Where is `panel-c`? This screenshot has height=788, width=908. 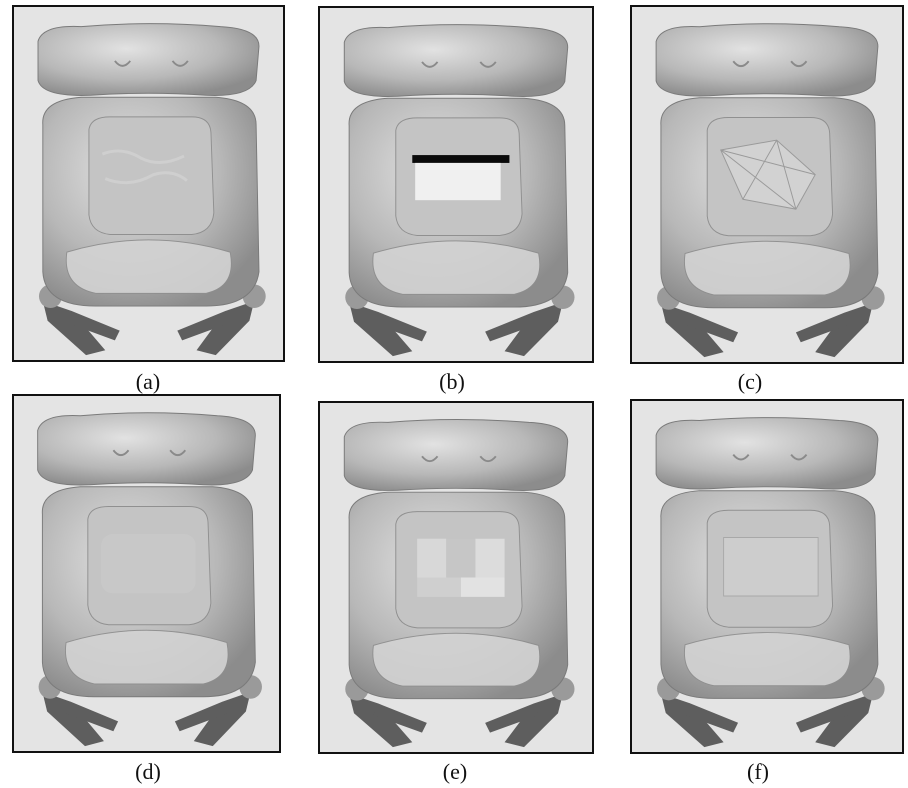 panel-c is located at coordinates (767, 184).